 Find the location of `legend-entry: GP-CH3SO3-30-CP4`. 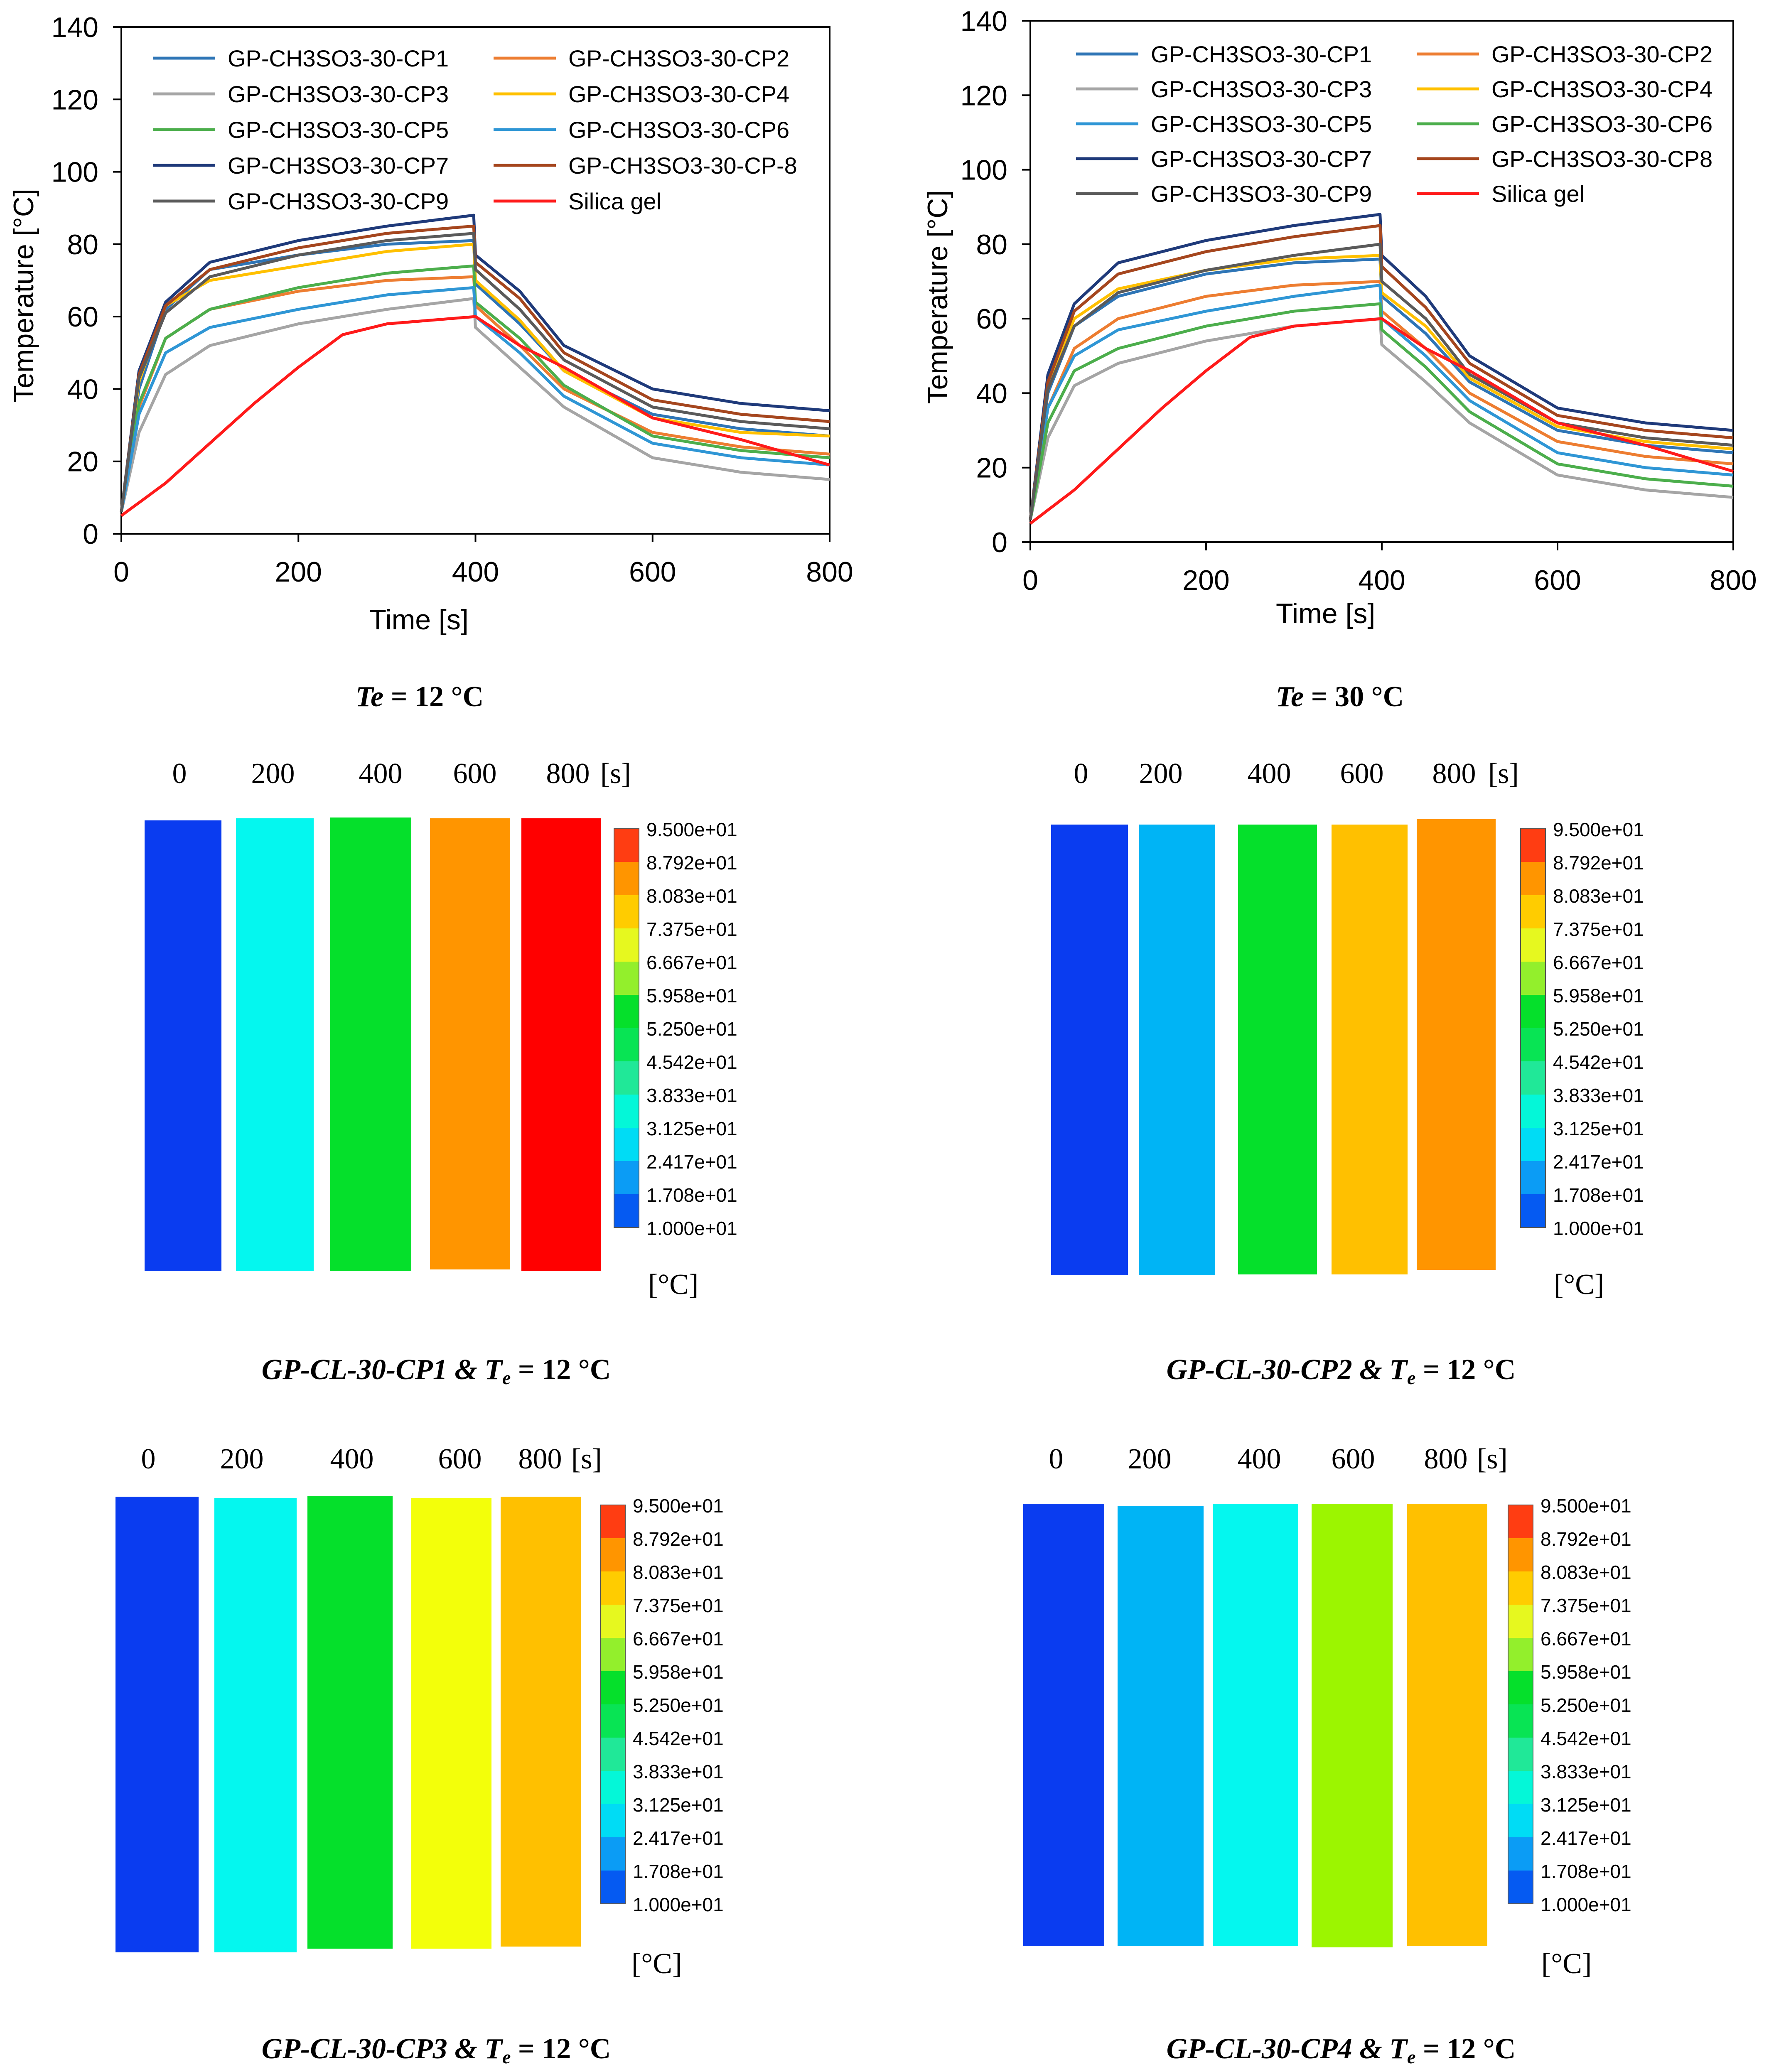

legend-entry: GP-CH3SO3-30-CP4 is located at coordinates (1601, 89).